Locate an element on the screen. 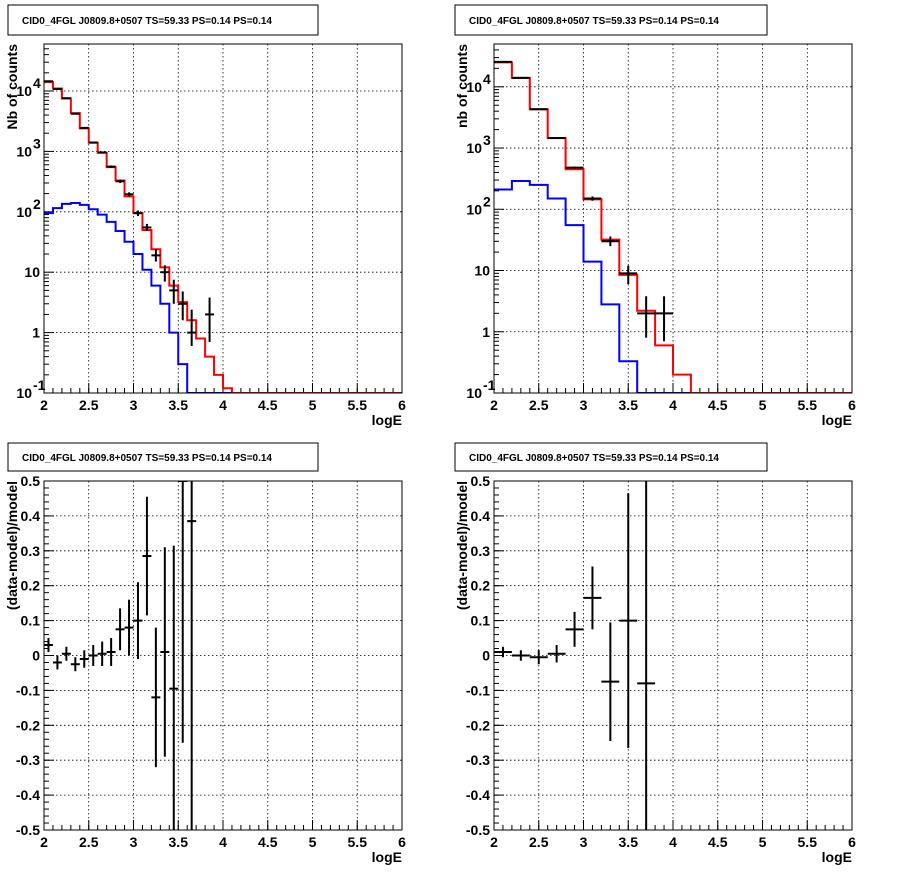 This screenshot has height=875, width=898. y-tick-label: 0 is located at coordinates (486, 656).